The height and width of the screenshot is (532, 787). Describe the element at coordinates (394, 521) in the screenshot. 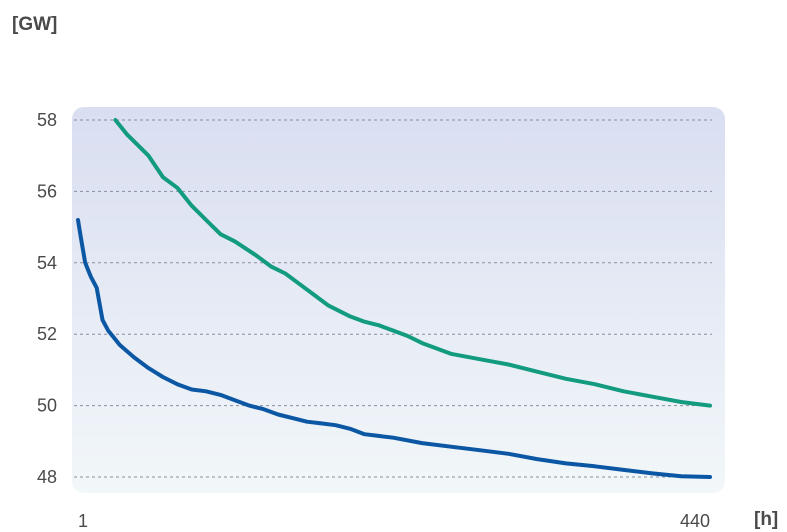

I see `x-axis-ticks: 1 440` at that location.